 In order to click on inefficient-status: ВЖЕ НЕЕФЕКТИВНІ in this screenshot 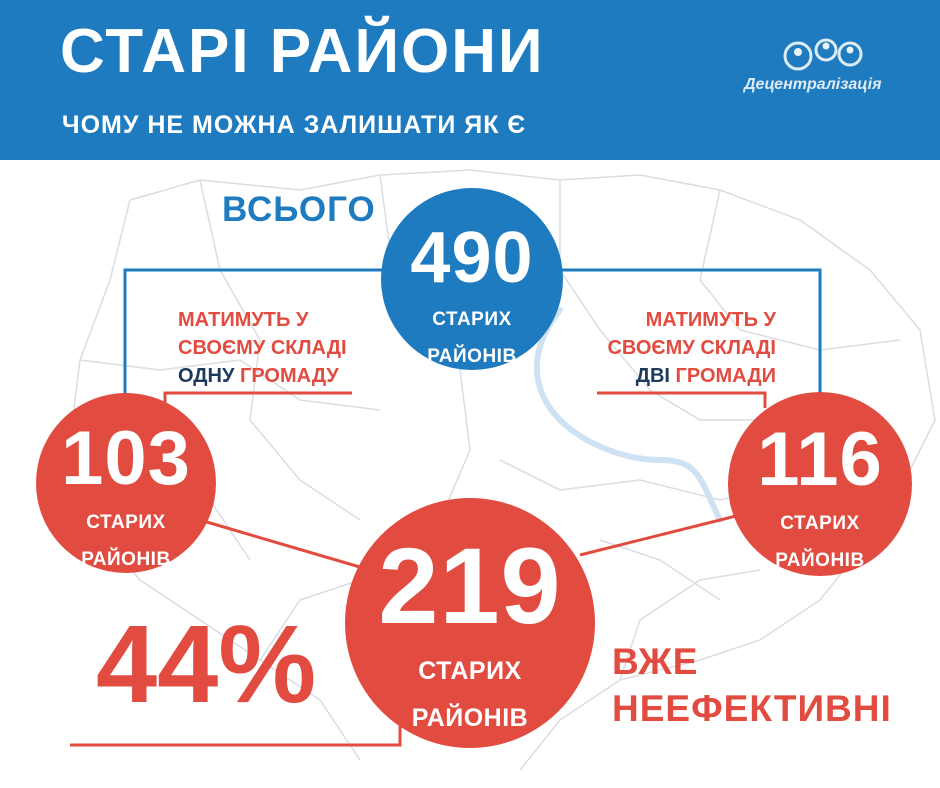, I will do `click(752, 685)`.